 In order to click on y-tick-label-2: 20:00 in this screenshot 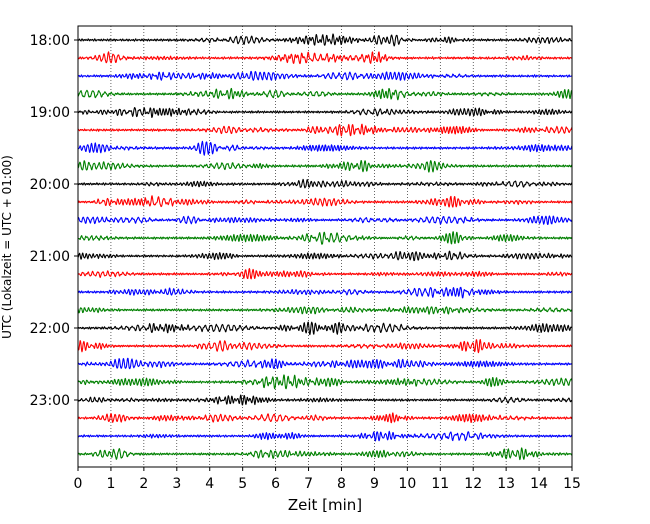, I will do `click(50, 185)`.